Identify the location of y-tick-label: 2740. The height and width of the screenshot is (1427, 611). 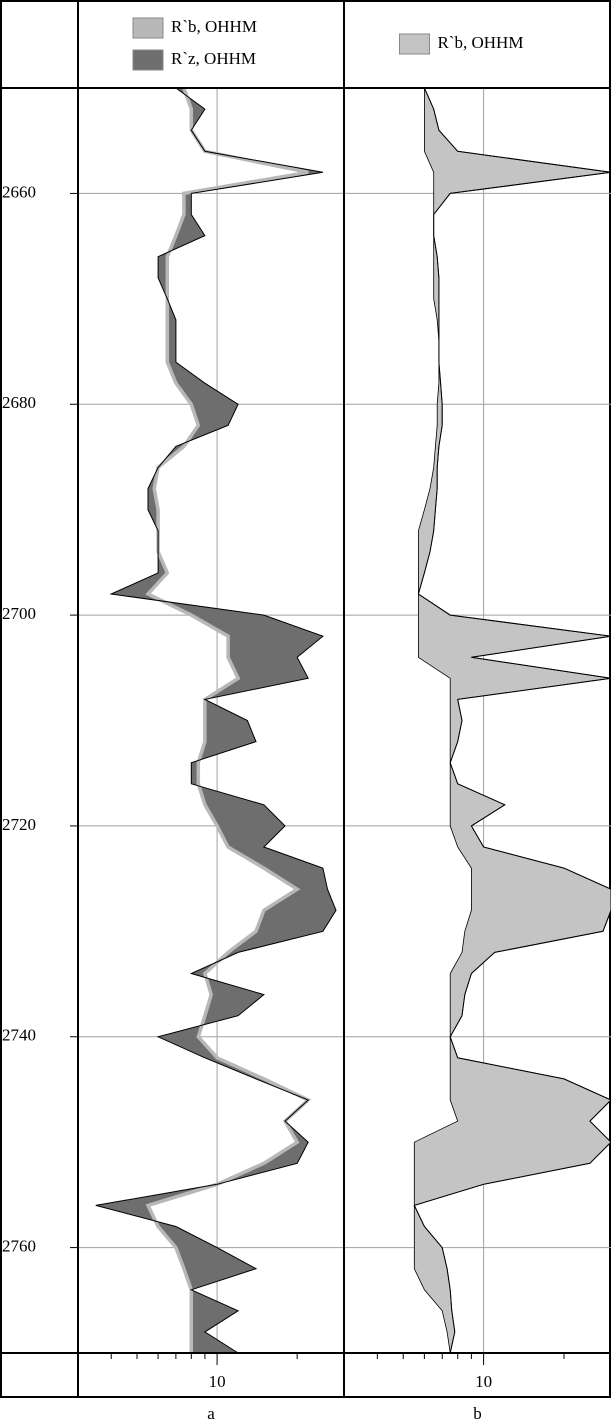
(19, 1035).